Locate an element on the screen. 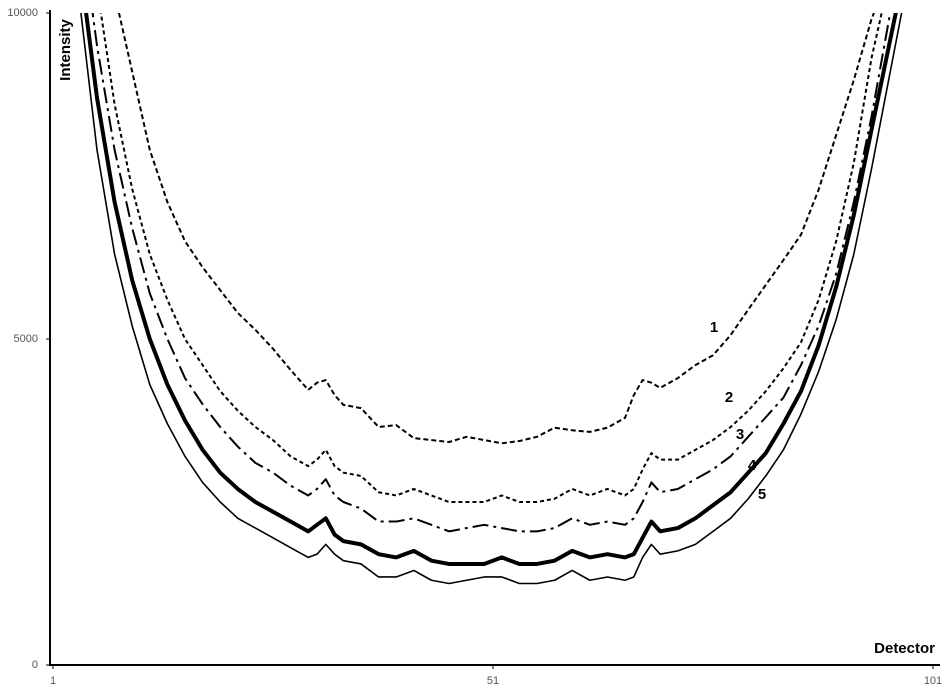  series-label: 2 is located at coordinates (729, 397).